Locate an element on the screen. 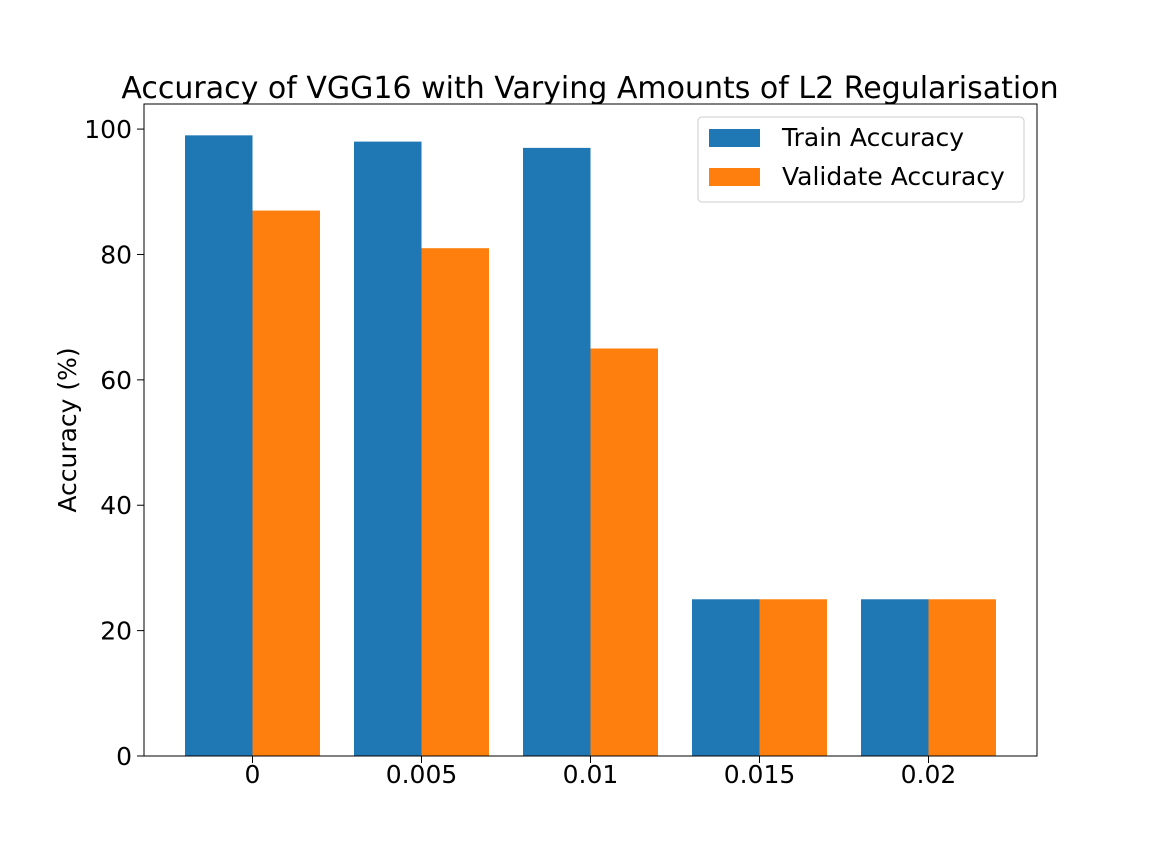 The width and height of the screenshot is (1152, 868). y-tick-label: 80 is located at coordinates (116, 254).